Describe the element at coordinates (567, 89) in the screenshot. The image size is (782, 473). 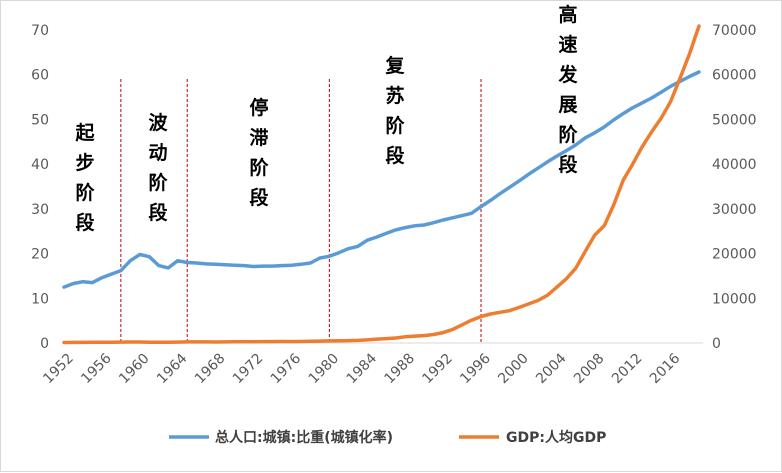
I see `stage-label: 高速发展阶段` at that location.